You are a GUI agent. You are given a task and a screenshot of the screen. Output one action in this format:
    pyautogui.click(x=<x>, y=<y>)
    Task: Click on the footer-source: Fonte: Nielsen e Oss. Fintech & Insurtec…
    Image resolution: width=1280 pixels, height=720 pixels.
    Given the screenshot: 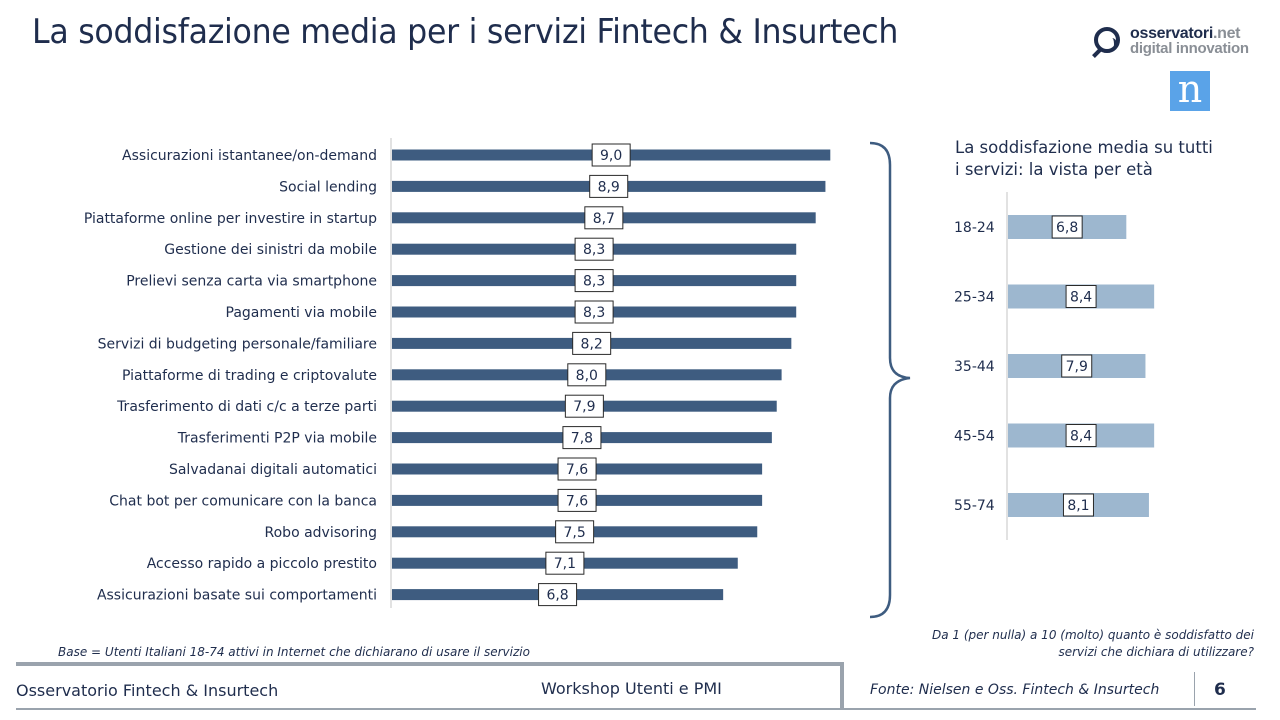 What is the action you would take?
    pyautogui.click(x=1015, y=690)
    